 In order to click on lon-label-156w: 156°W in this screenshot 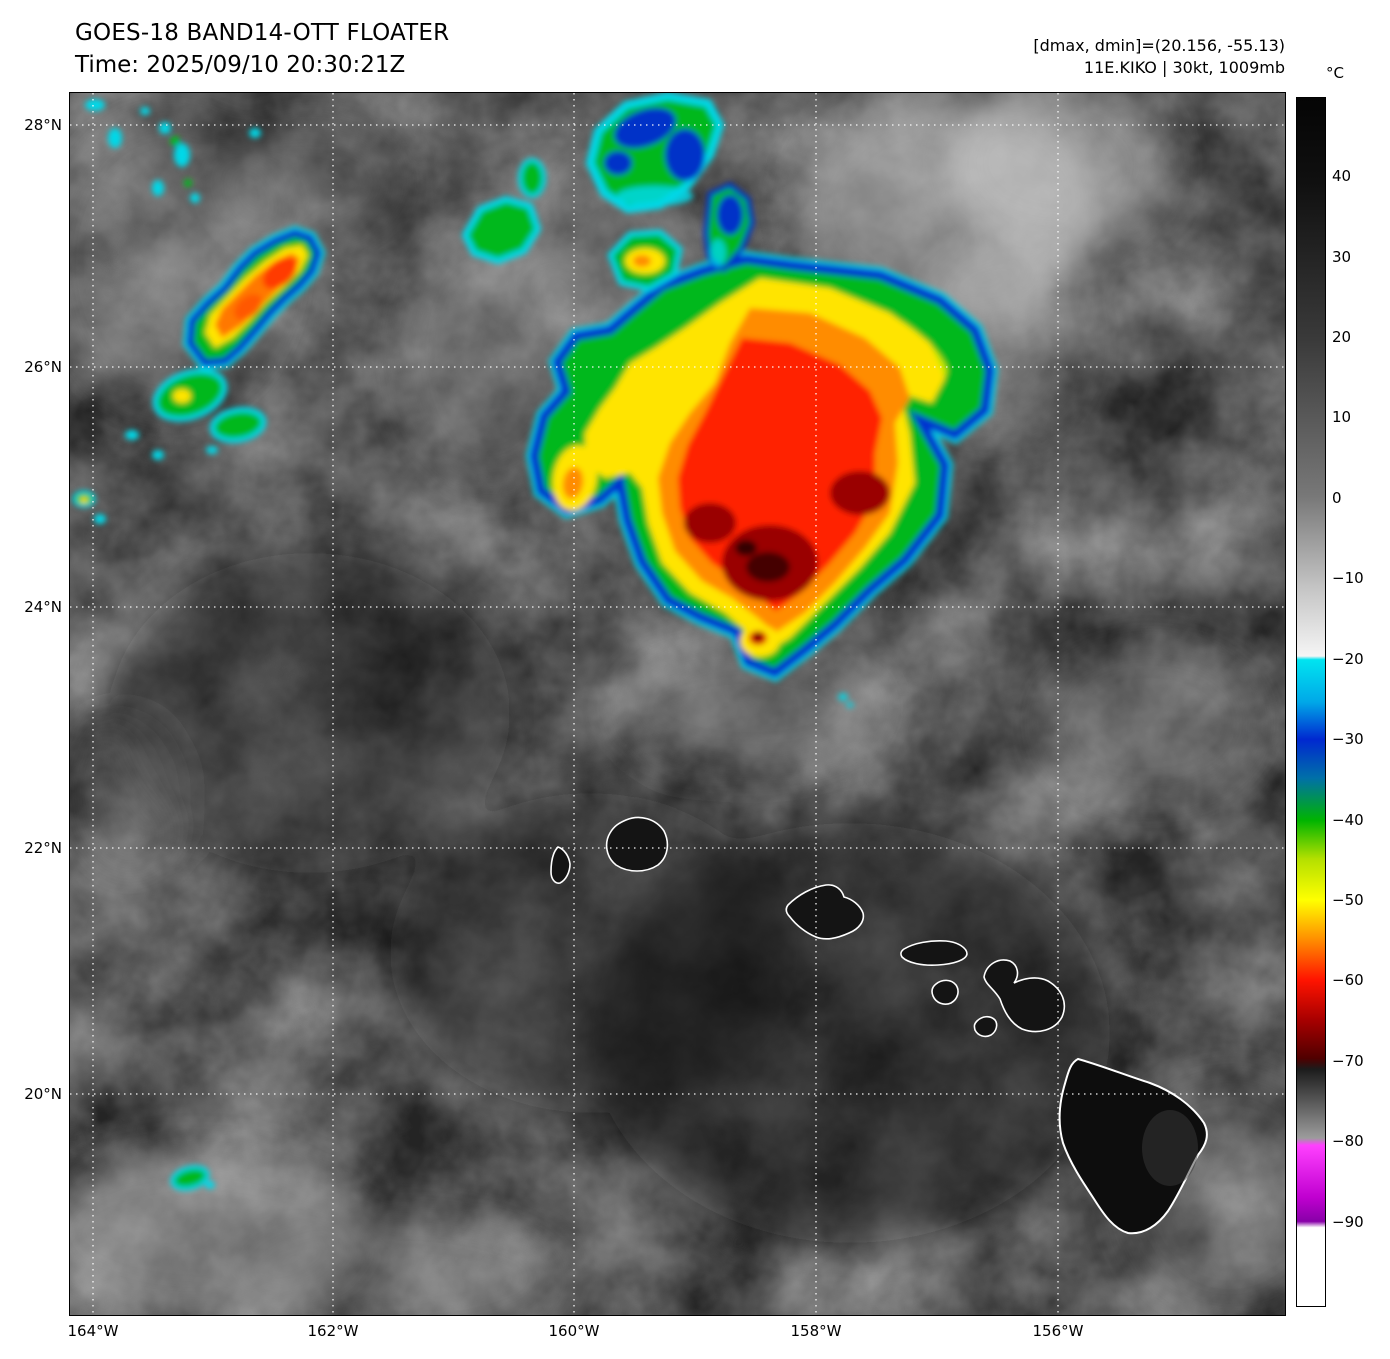, I will do `click(1058, 1331)`.